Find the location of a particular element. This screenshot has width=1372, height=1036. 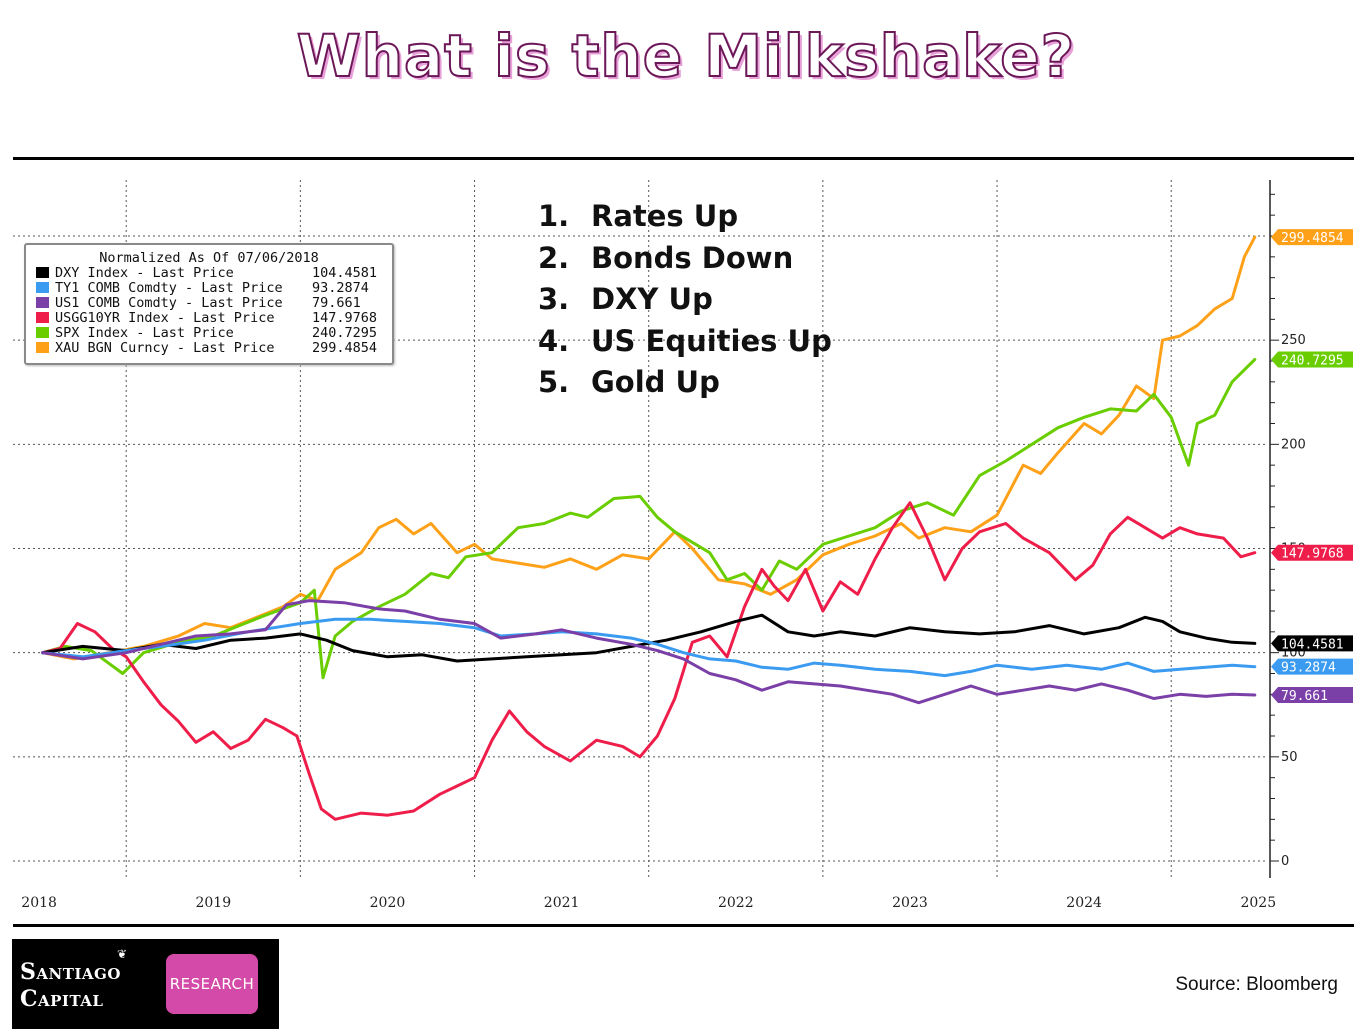

legend-item: USGG10YR Index - Last Price 147.9768 is located at coordinates (209, 318).